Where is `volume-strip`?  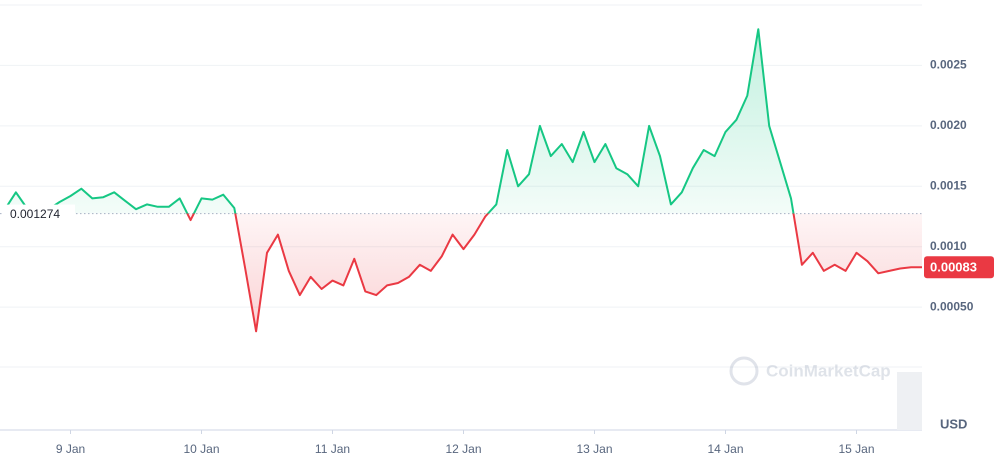 volume-strip is located at coordinates (909, 401).